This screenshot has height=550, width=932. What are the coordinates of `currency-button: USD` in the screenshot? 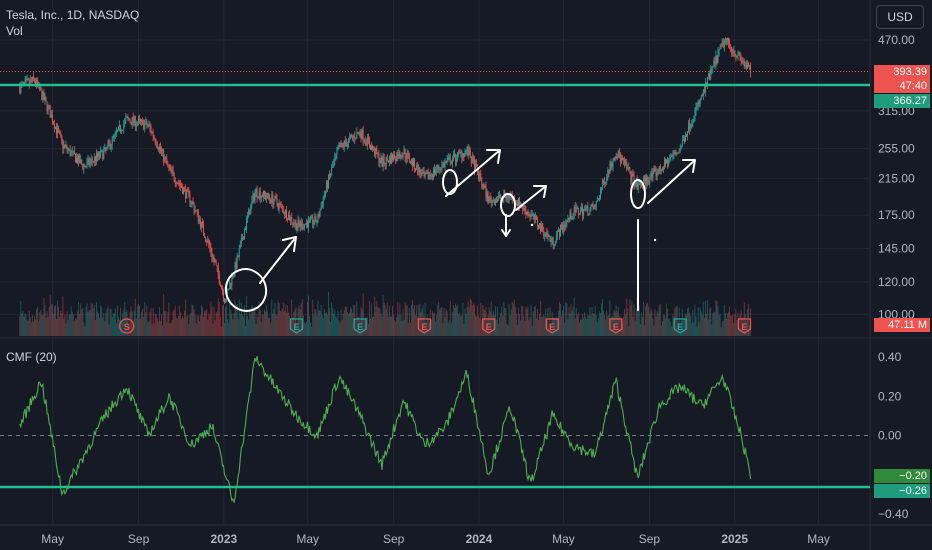 It's located at (900, 17).